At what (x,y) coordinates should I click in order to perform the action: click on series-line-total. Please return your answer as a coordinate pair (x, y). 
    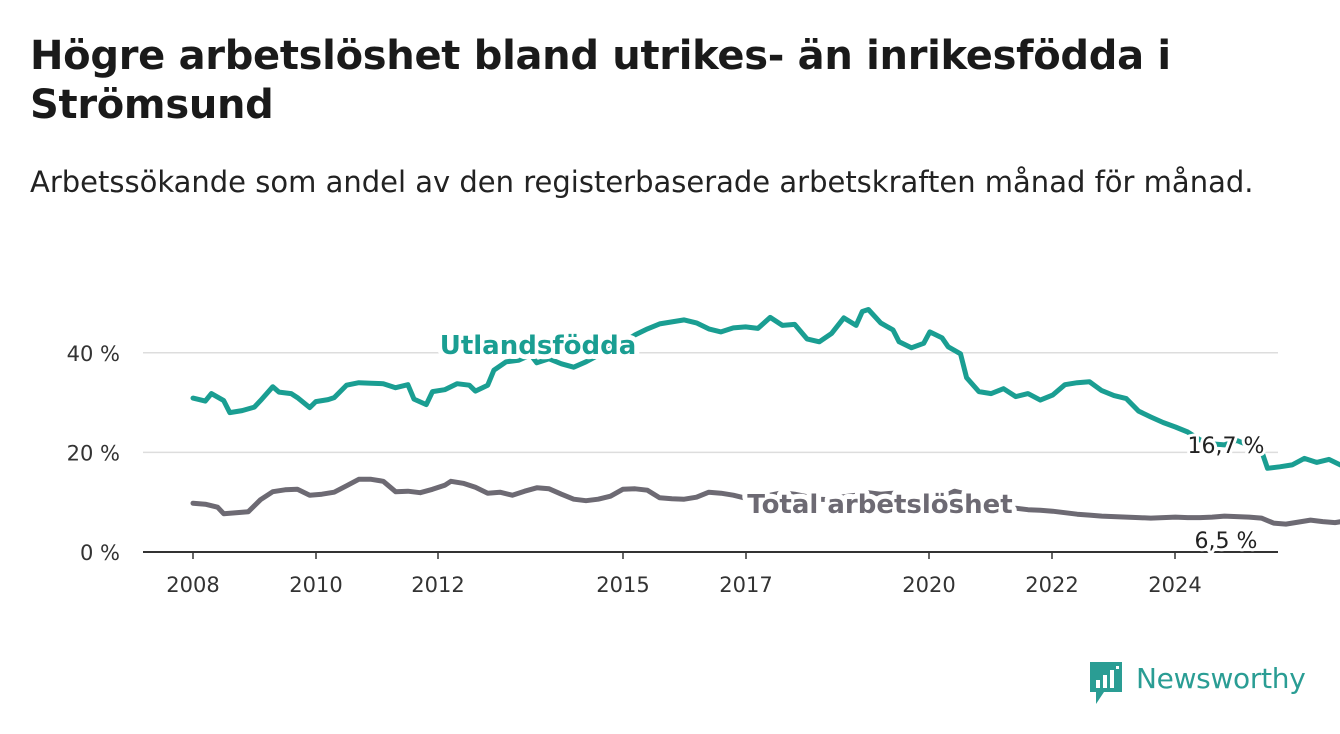
    Looking at the image, I should click on (765, 501).